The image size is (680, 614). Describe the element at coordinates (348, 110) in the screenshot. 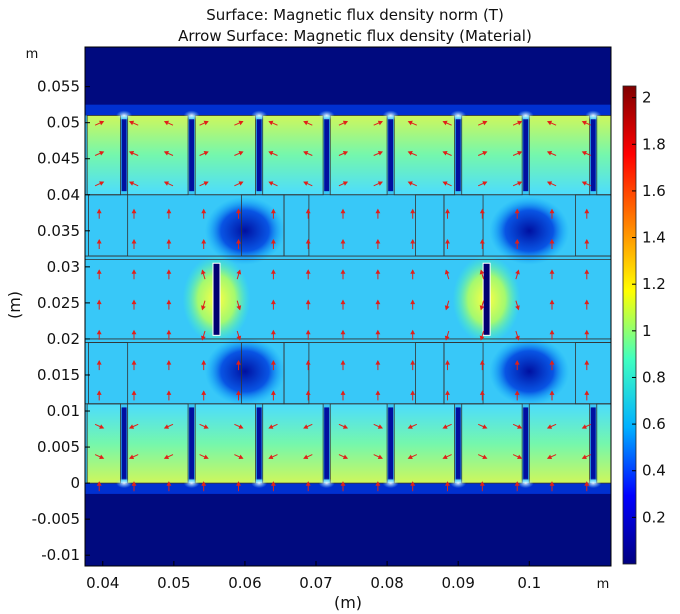

I see `field-halo-top` at that location.